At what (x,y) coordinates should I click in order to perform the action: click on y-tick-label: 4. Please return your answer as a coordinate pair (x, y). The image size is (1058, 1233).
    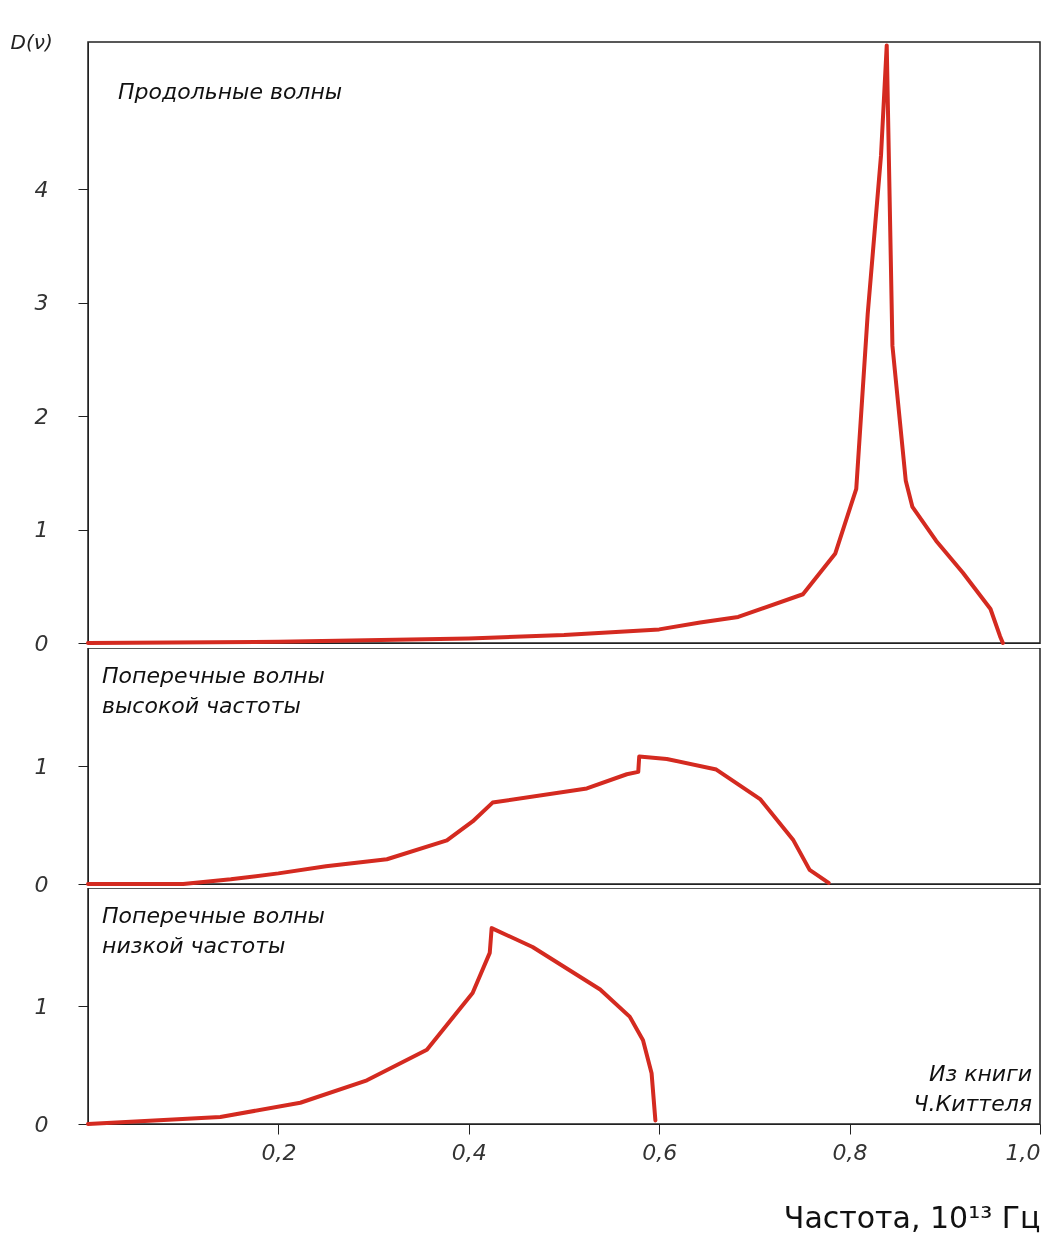
    Looking at the image, I should click on (41, 189).